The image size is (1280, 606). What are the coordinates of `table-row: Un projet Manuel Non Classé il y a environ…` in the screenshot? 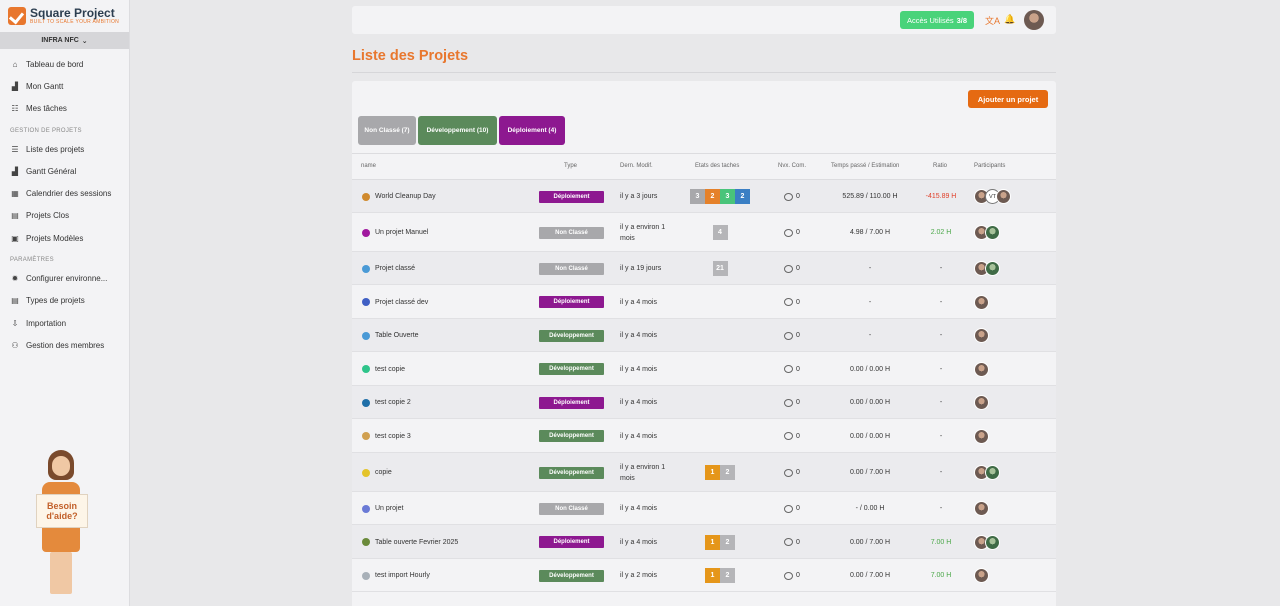 It's located at (704, 232).